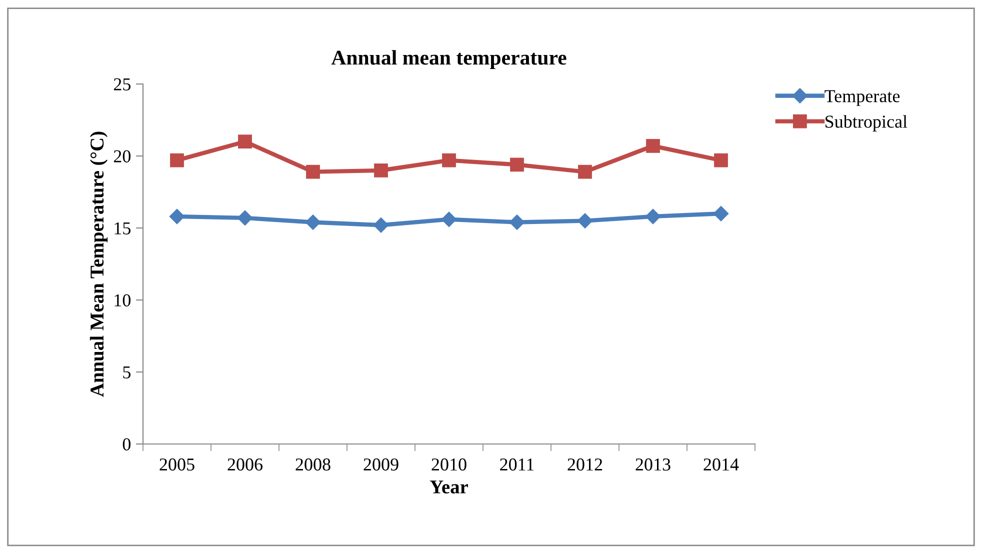 This screenshot has height=551, width=981. What do you see at coordinates (126, 444) in the screenshot?
I see `y-tick-label: 0` at bounding box center [126, 444].